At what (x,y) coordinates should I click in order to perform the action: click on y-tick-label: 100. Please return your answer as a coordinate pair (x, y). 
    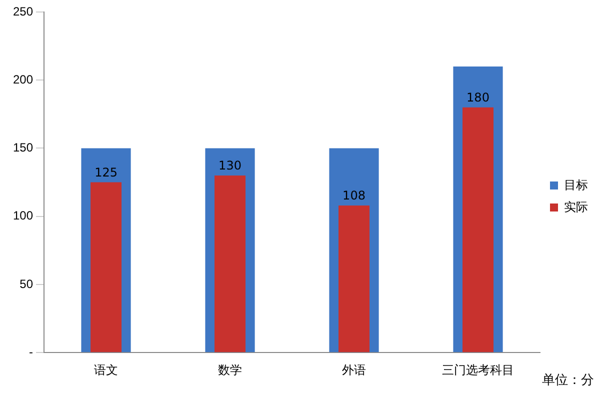
    Looking at the image, I should click on (23, 215).